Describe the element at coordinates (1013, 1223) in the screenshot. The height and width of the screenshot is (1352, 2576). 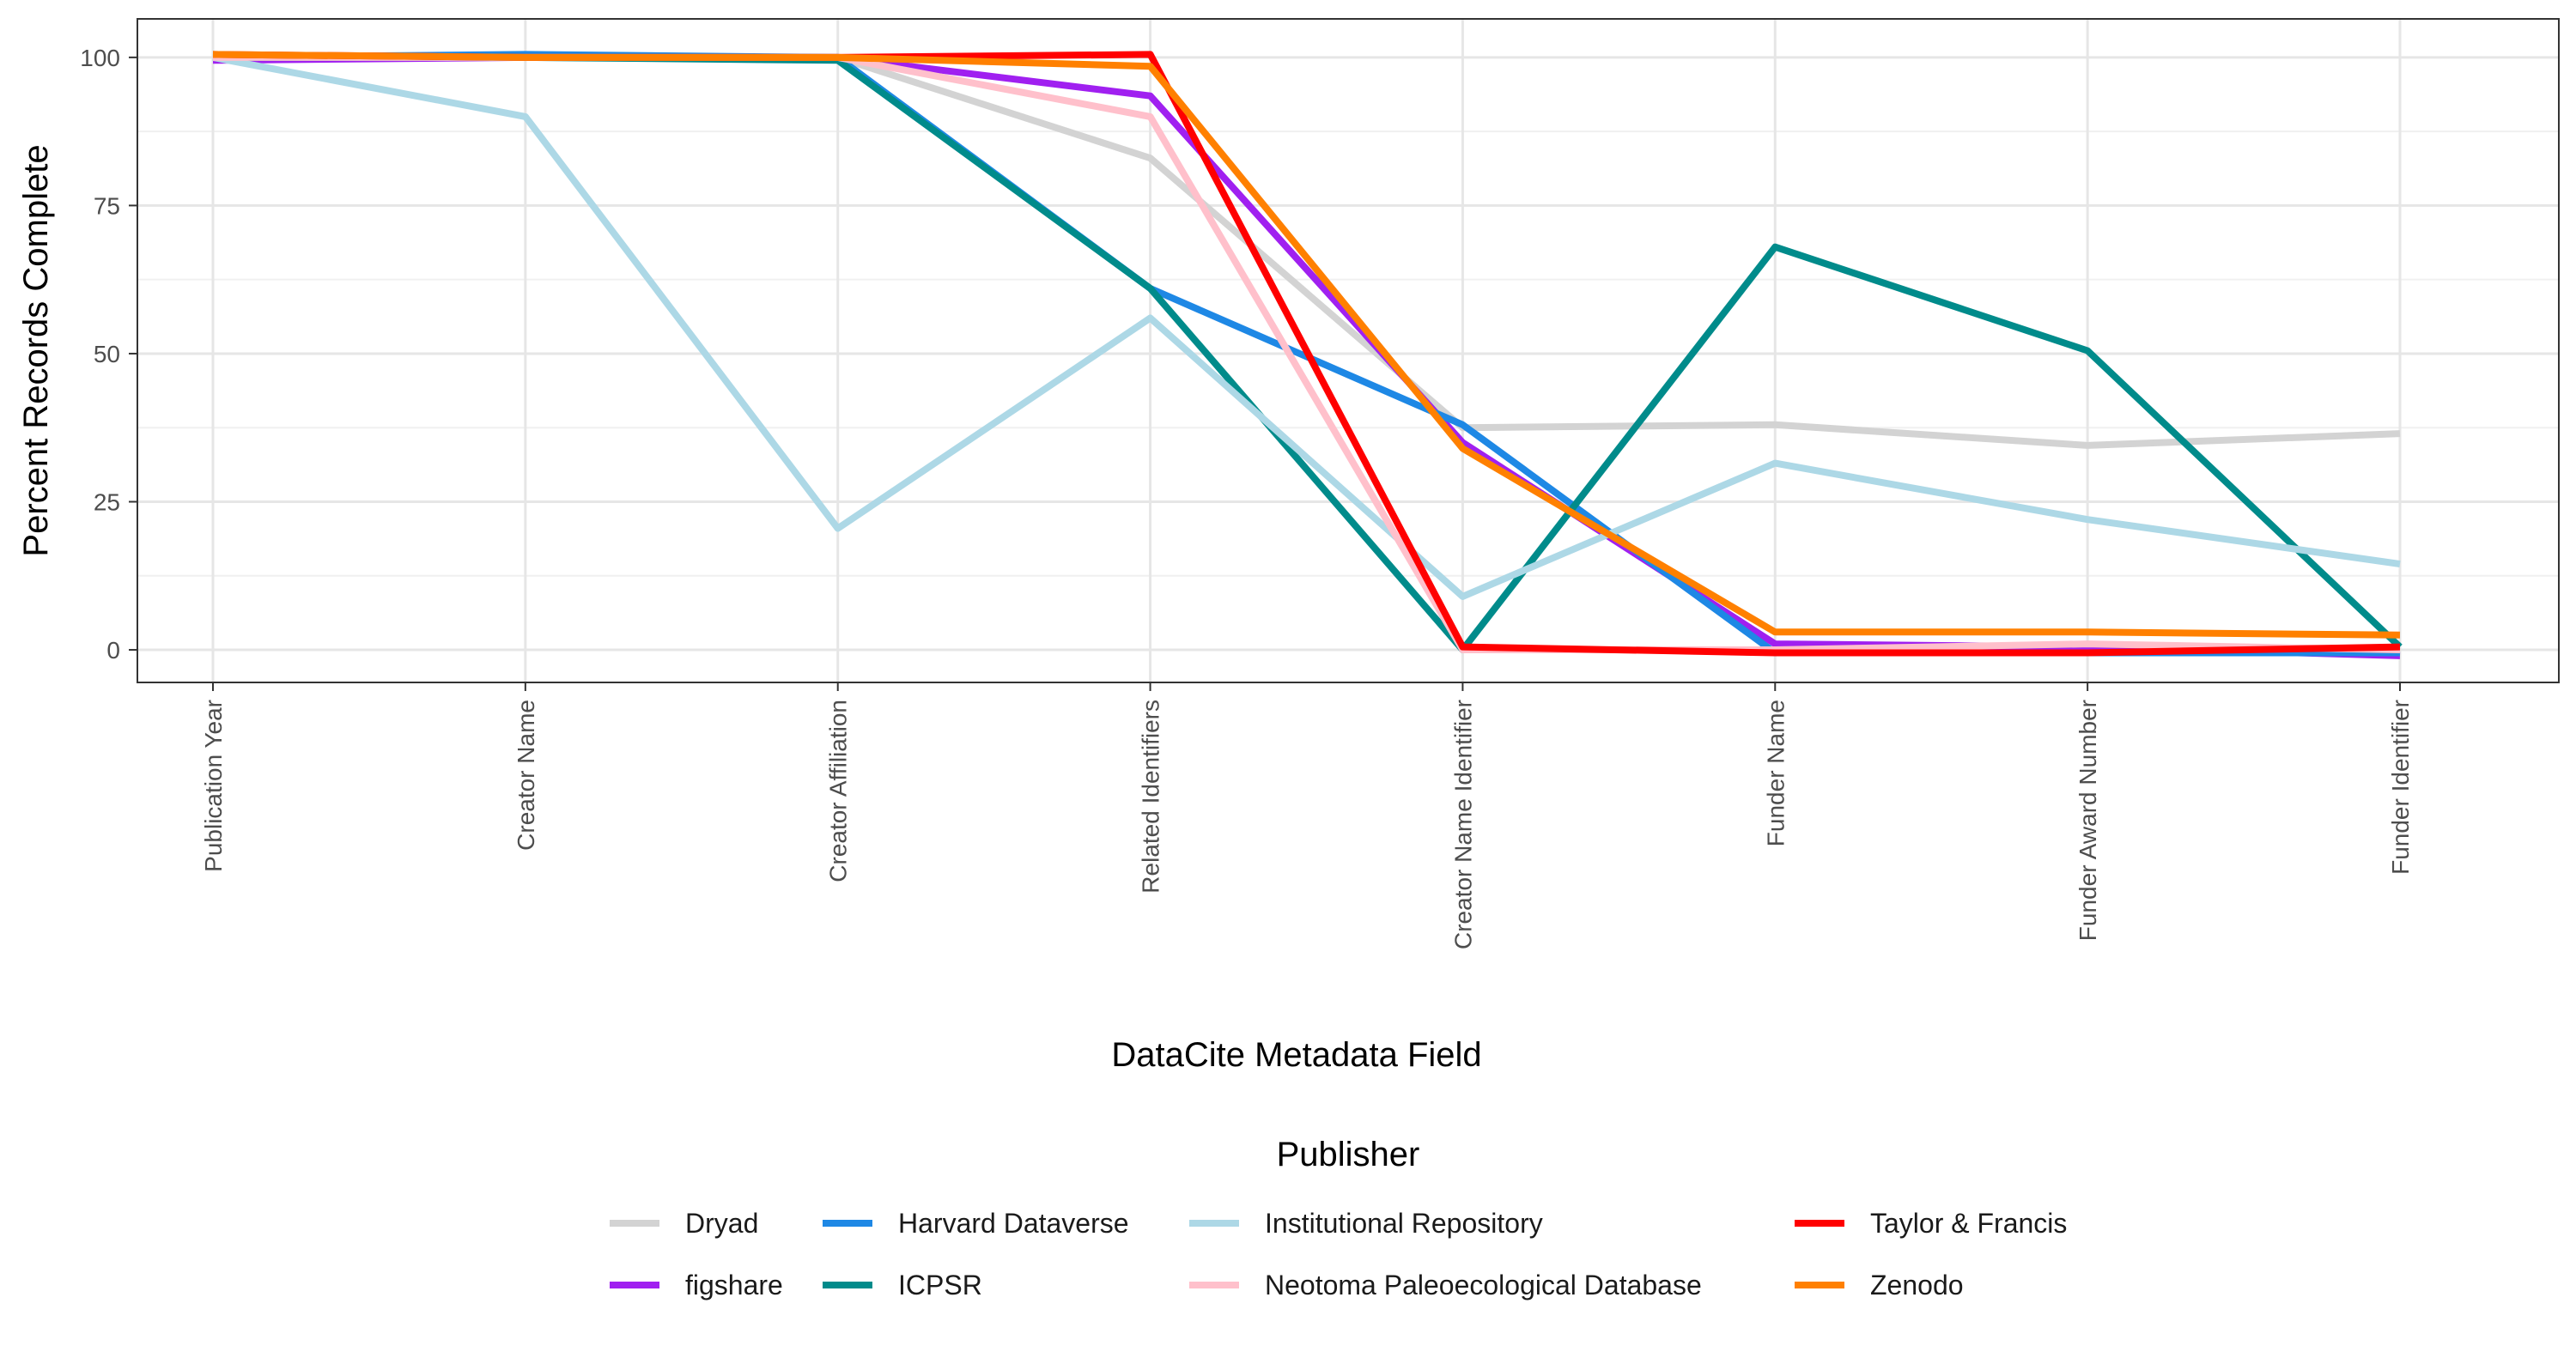
I see `legend-label: Harvard Dataverse` at that location.